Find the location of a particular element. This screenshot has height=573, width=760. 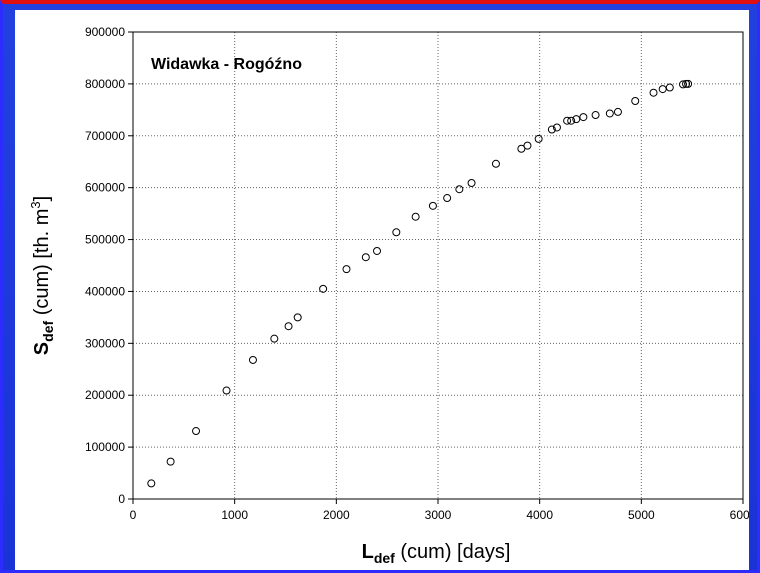

chart-title: Widawka - Rogóźno is located at coordinates (226, 64).